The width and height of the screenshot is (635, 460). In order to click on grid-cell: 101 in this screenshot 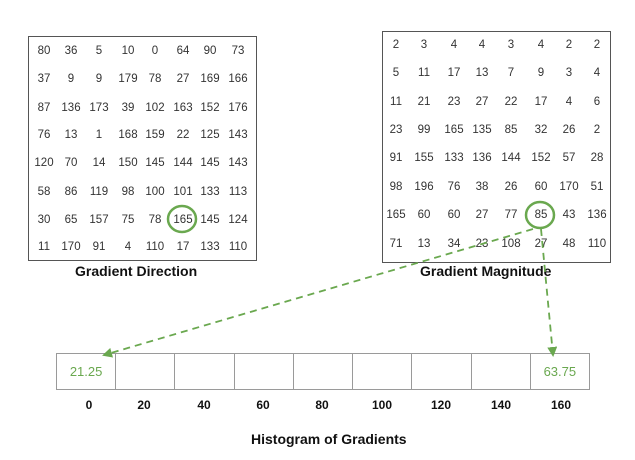, I will do `click(183, 192)`.